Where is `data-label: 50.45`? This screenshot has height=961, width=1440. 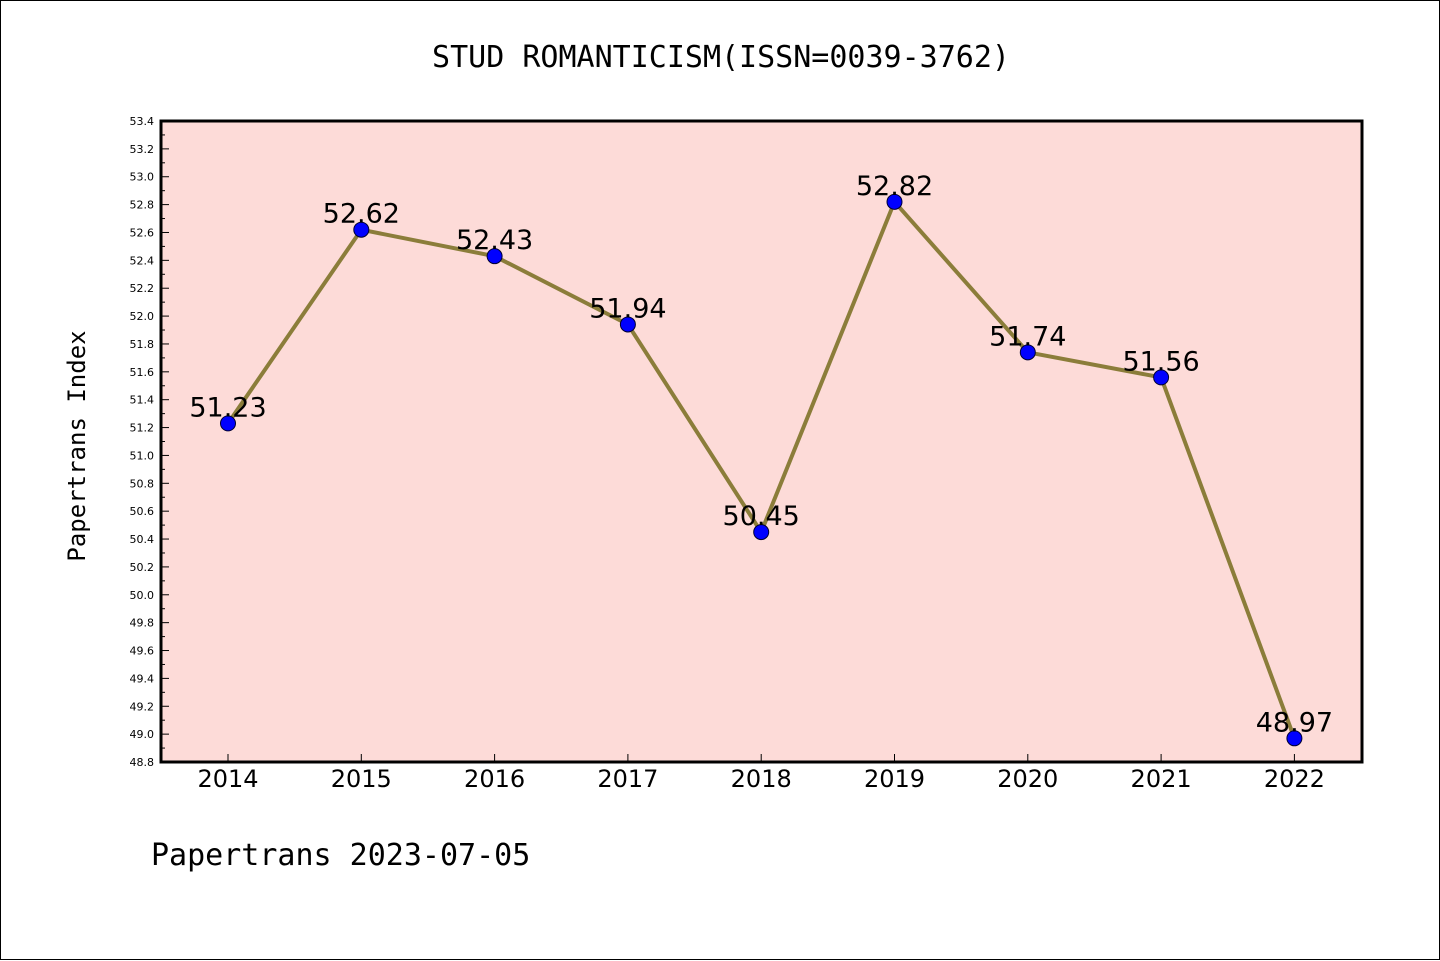
data-label: 50.45 is located at coordinates (761, 516).